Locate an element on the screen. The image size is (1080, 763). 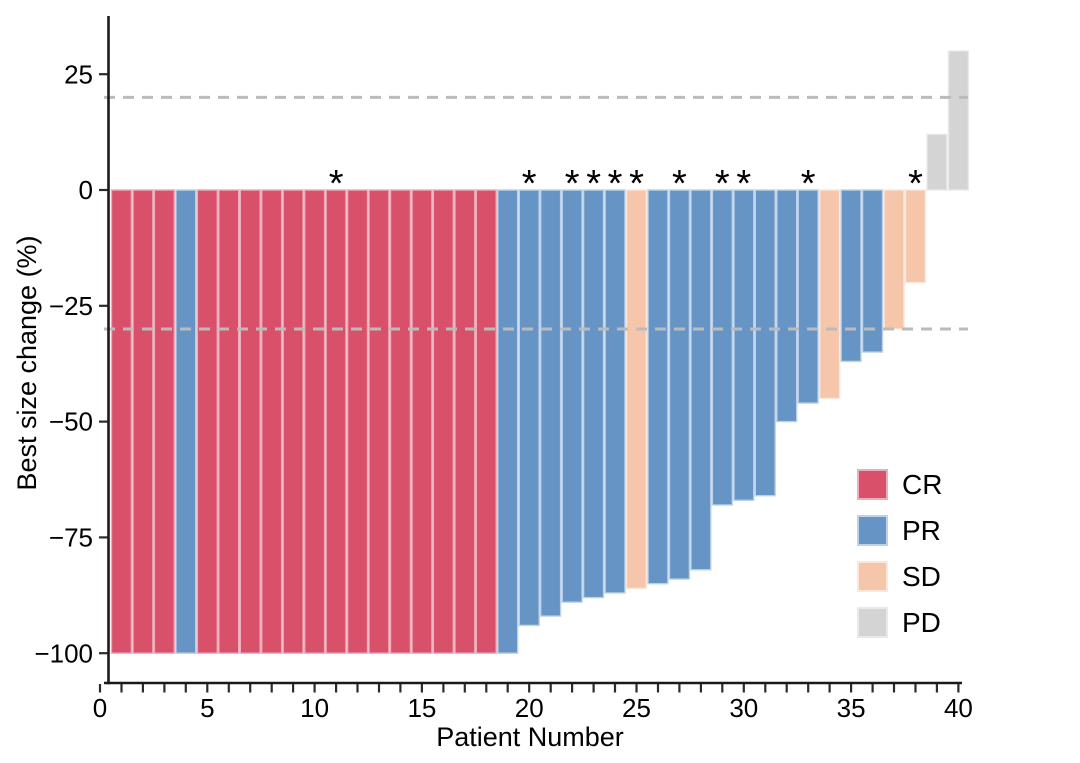
y-tick-label--50: −50 is located at coordinates (71, 422).